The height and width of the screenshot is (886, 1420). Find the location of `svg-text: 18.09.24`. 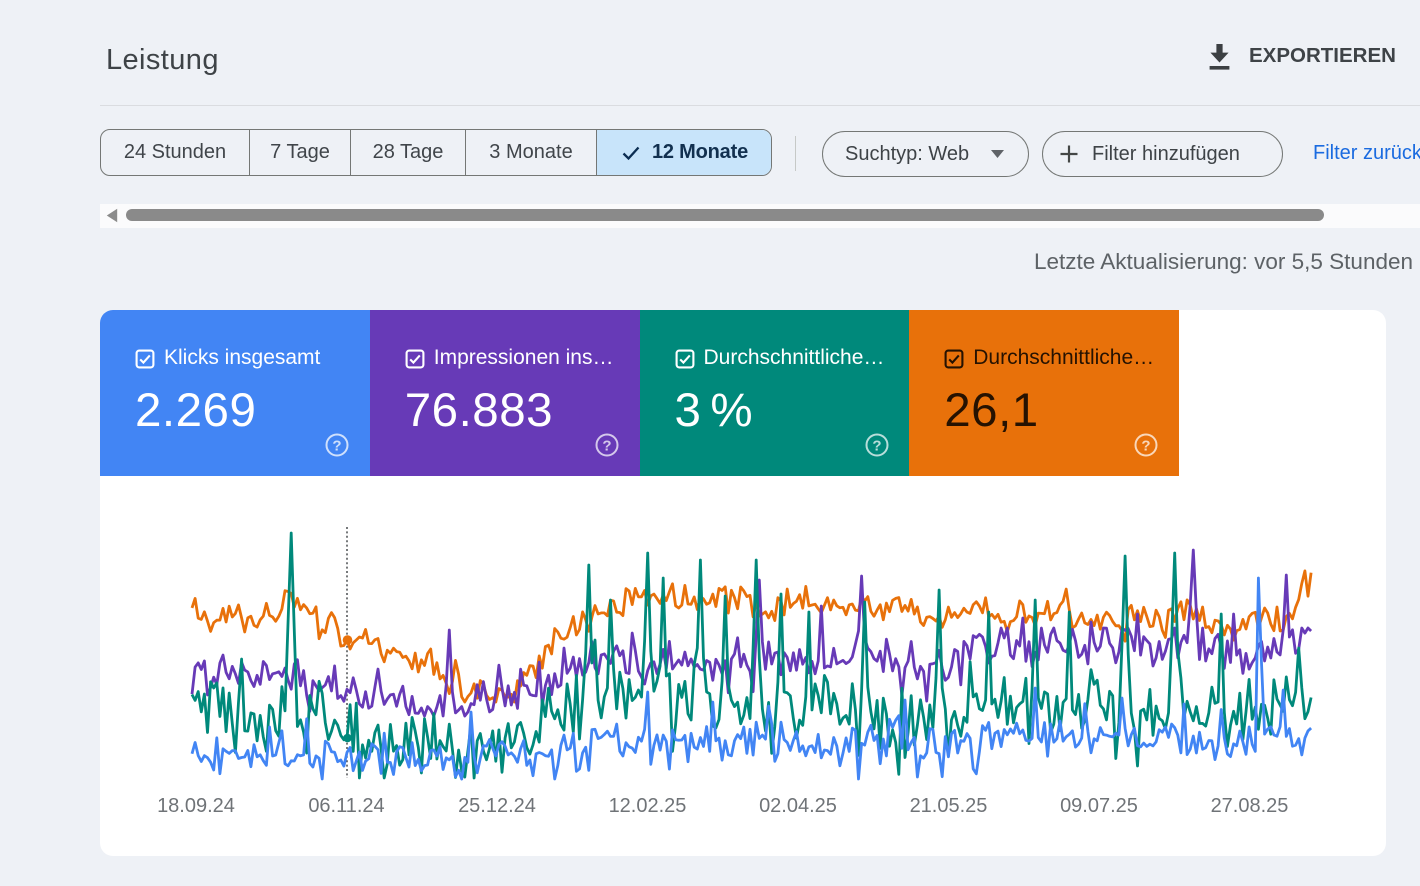

svg-text: 18.09.24 is located at coordinates (196, 806).